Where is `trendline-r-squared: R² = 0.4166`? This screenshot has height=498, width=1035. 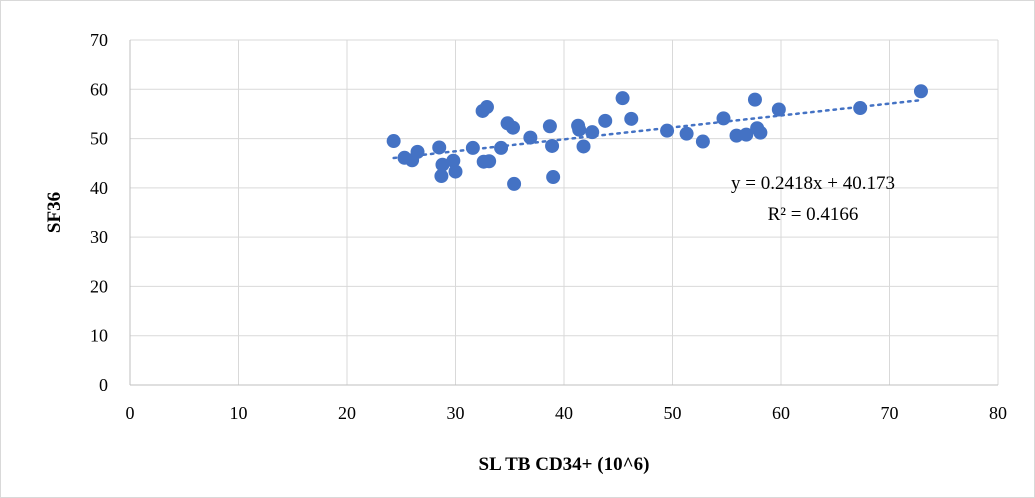 trendline-r-squared: R² = 0.4166 is located at coordinates (813, 214).